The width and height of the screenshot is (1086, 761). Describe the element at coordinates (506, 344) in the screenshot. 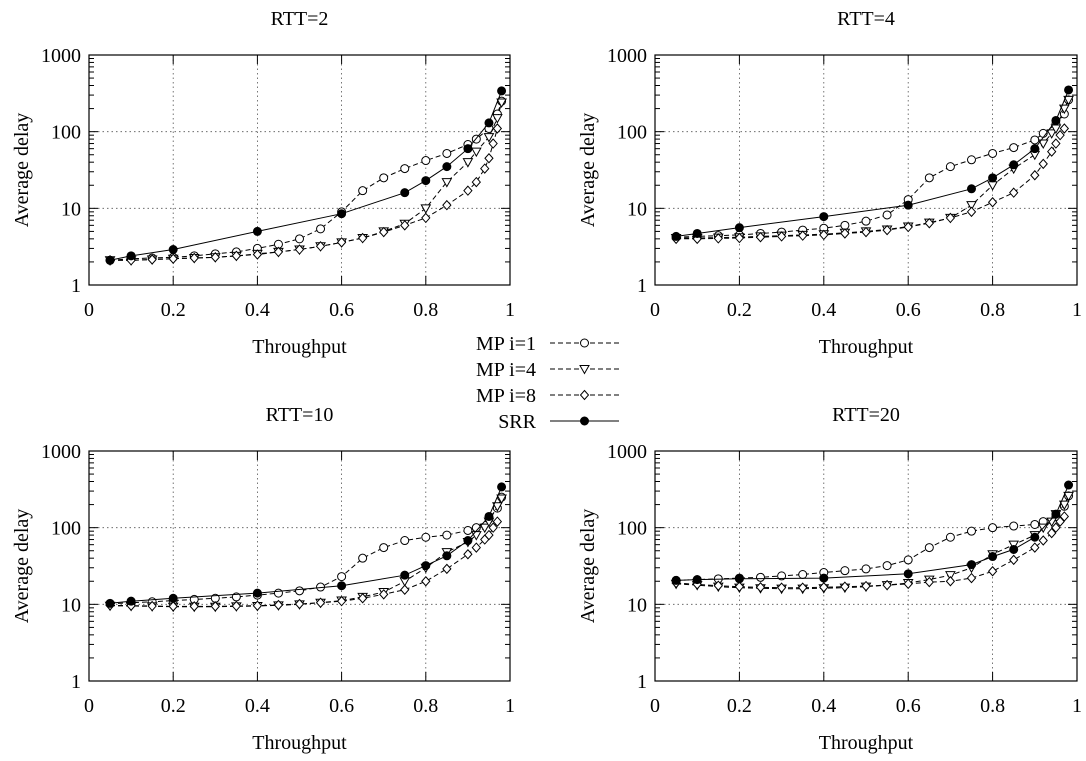

I see `legend-label: MP i=1` at that location.